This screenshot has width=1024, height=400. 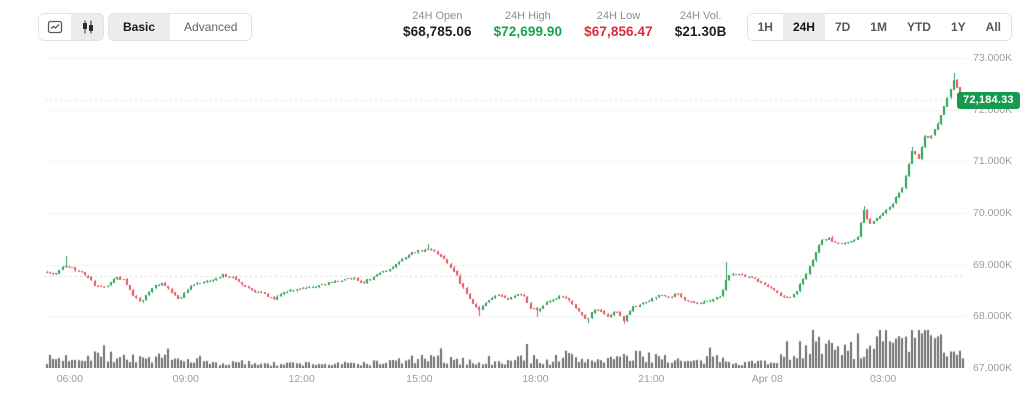 I want to click on line-chart-icon, so click(x=55, y=27).